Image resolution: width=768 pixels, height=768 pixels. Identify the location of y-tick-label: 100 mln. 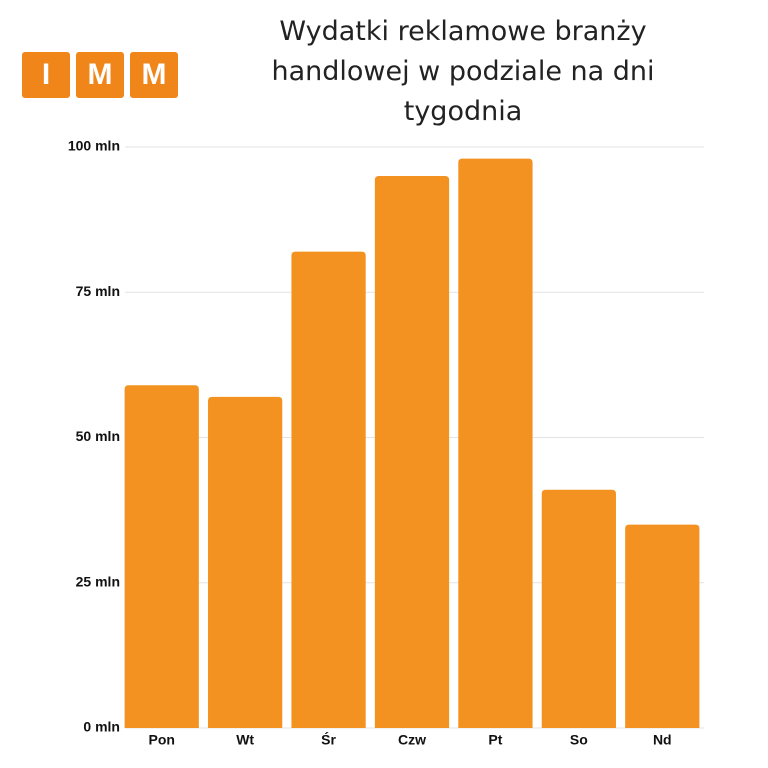
(94, 146).